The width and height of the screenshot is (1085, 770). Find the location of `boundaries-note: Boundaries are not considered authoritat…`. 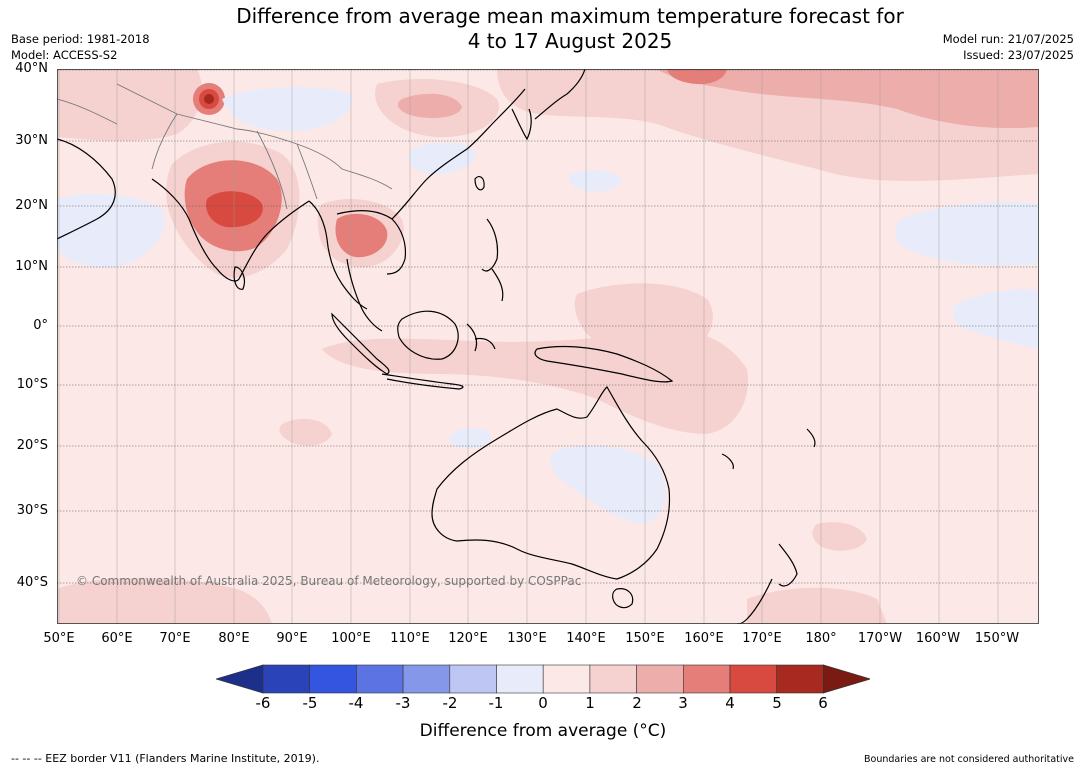

boundaries-note: Boundaries are not considered authoritat… is located at coordinates (969, 759).